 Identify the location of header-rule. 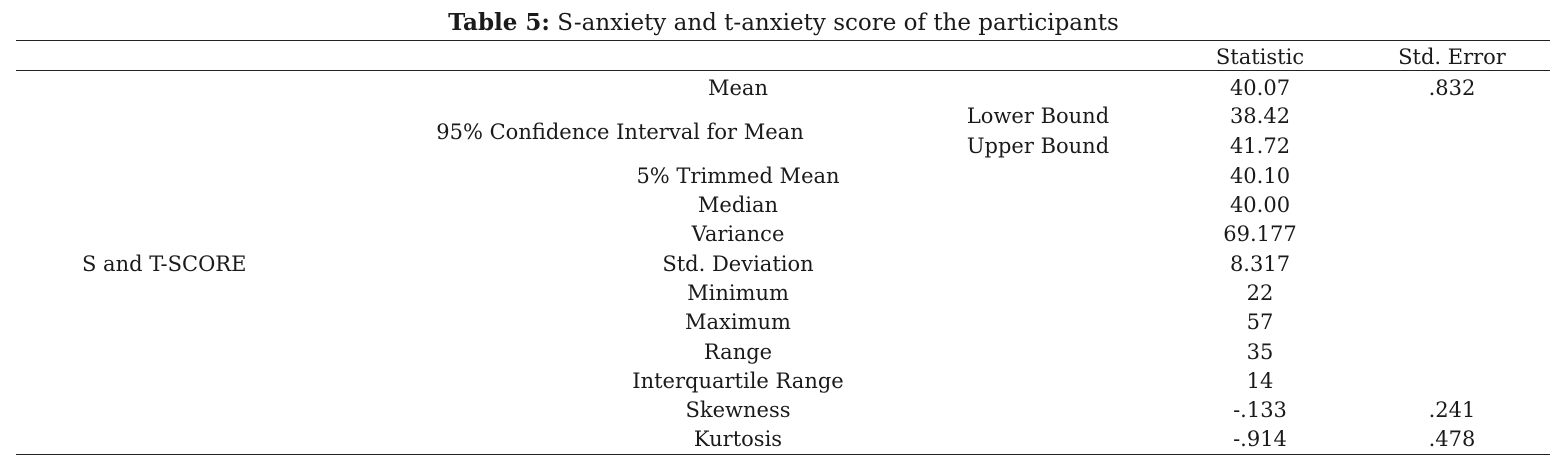
(783, 70).